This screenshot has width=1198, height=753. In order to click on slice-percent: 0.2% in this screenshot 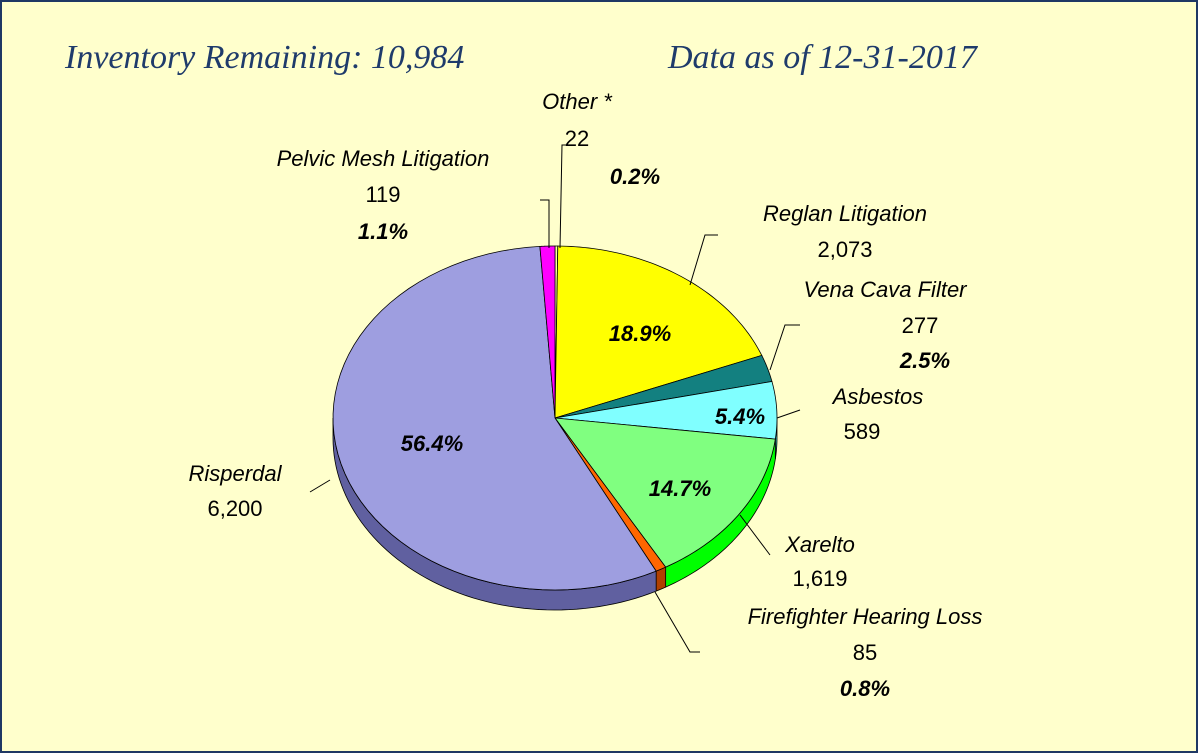, I will do `click(635, 176)`.